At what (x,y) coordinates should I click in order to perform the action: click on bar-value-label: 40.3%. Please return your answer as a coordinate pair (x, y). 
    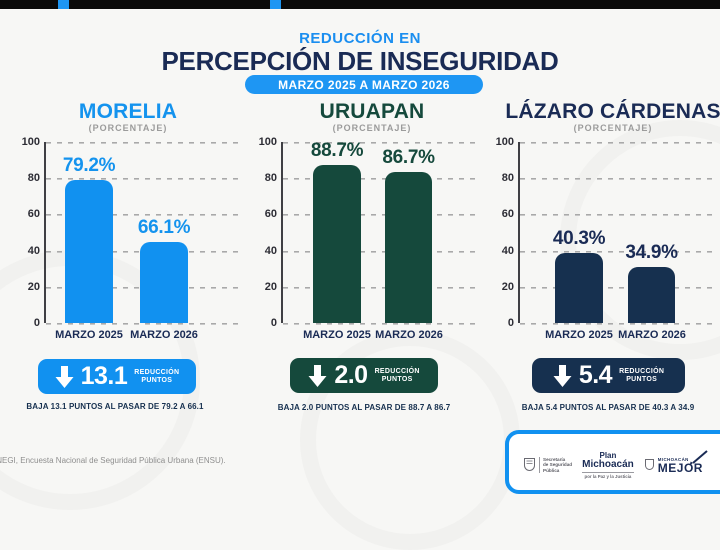
    Looking at the image, I should click on (579, 238).